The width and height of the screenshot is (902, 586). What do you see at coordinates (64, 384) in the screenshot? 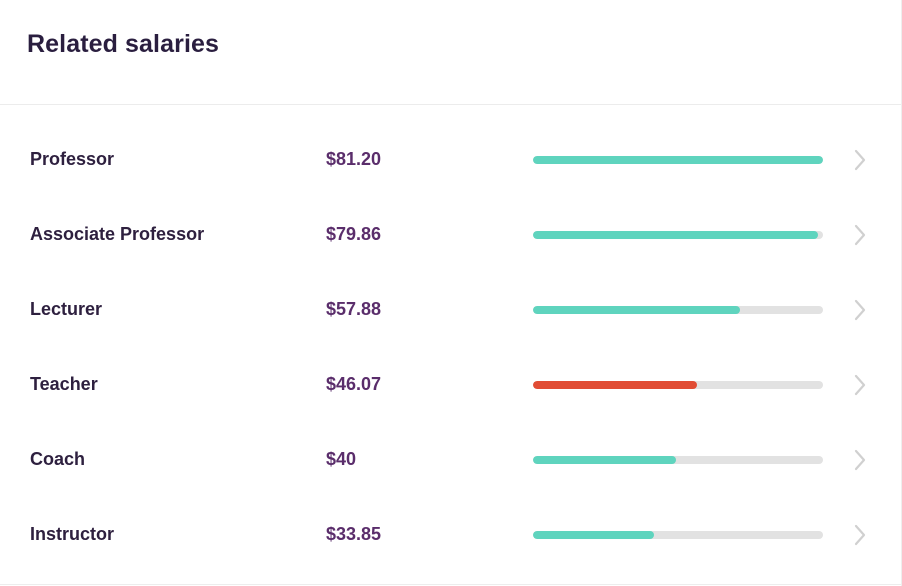
I see `role-name: Teacher` at bounding box center [64, 384].